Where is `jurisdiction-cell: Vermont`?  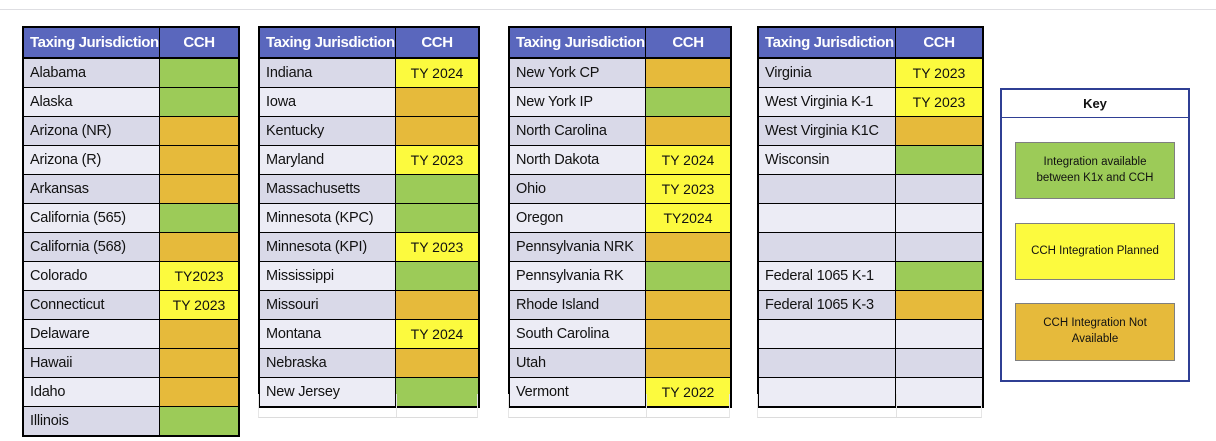 jurisdiction-cell: Vermont is located at coordinates (578, 392).